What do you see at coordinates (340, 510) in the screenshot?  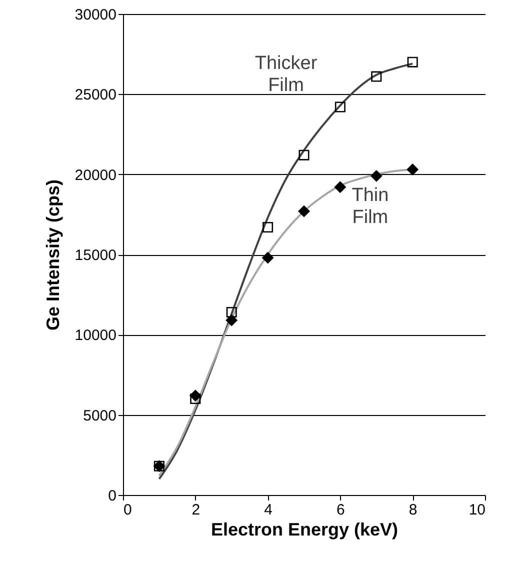 I see `x-tick-label: 6` at bounding box center [340, 510].